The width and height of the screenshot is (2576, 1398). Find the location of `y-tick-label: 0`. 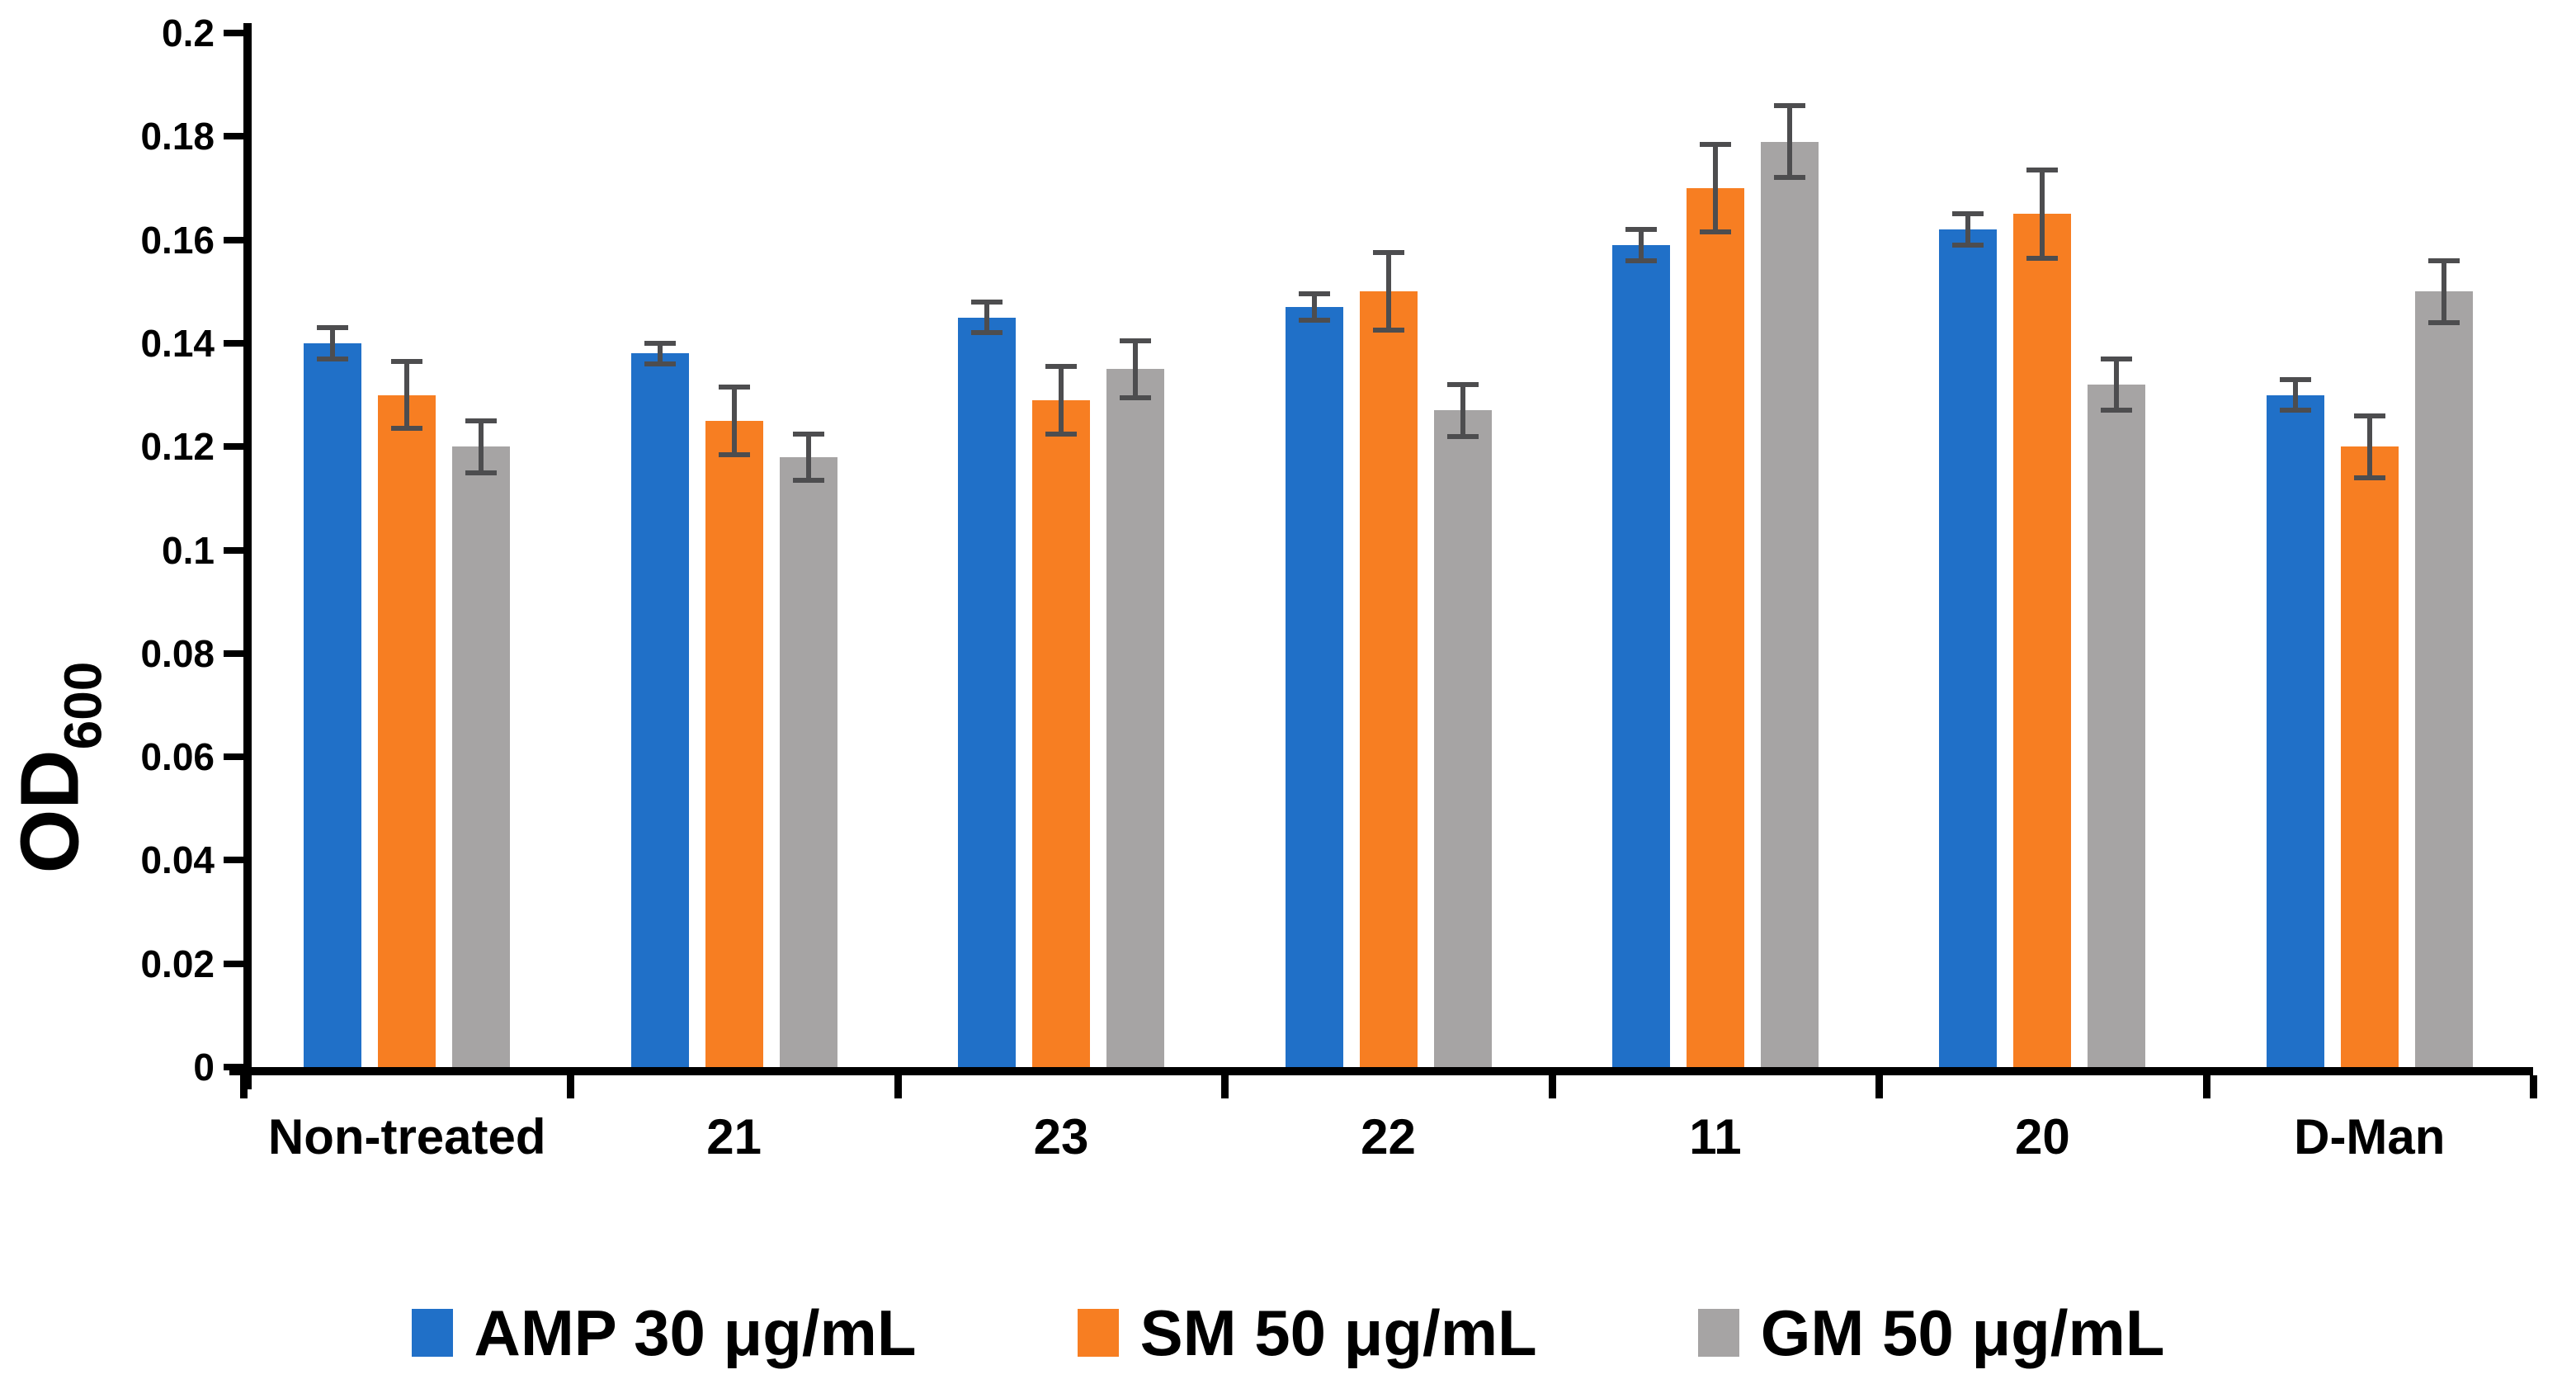

y-tick-label: 0 is located at coordinates (204, 1067).